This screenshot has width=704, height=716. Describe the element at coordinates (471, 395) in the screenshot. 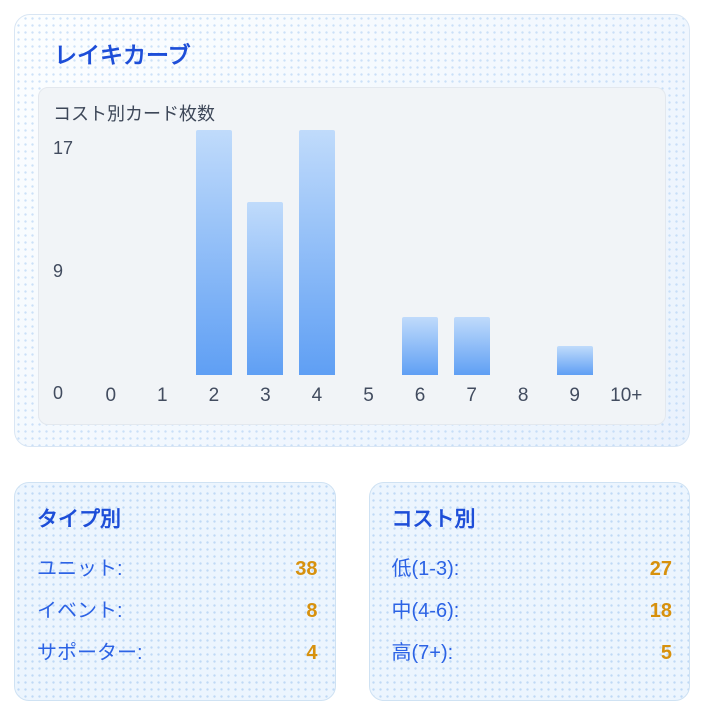

I see `x-tick-label: 7` at that location.